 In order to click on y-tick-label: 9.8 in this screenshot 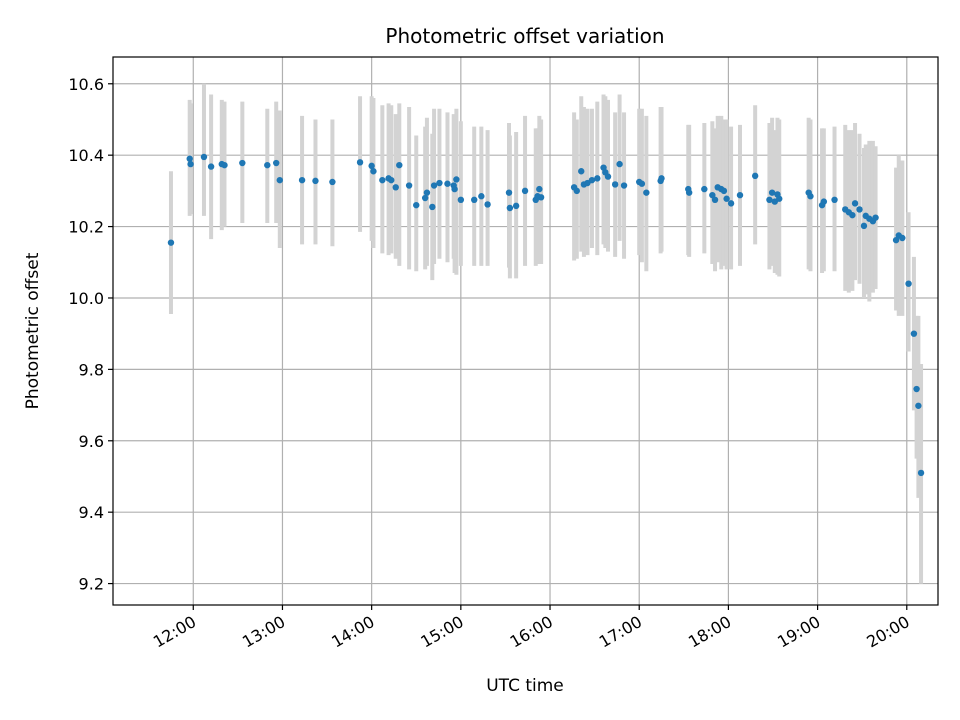, I will do `click(91, 369)`.